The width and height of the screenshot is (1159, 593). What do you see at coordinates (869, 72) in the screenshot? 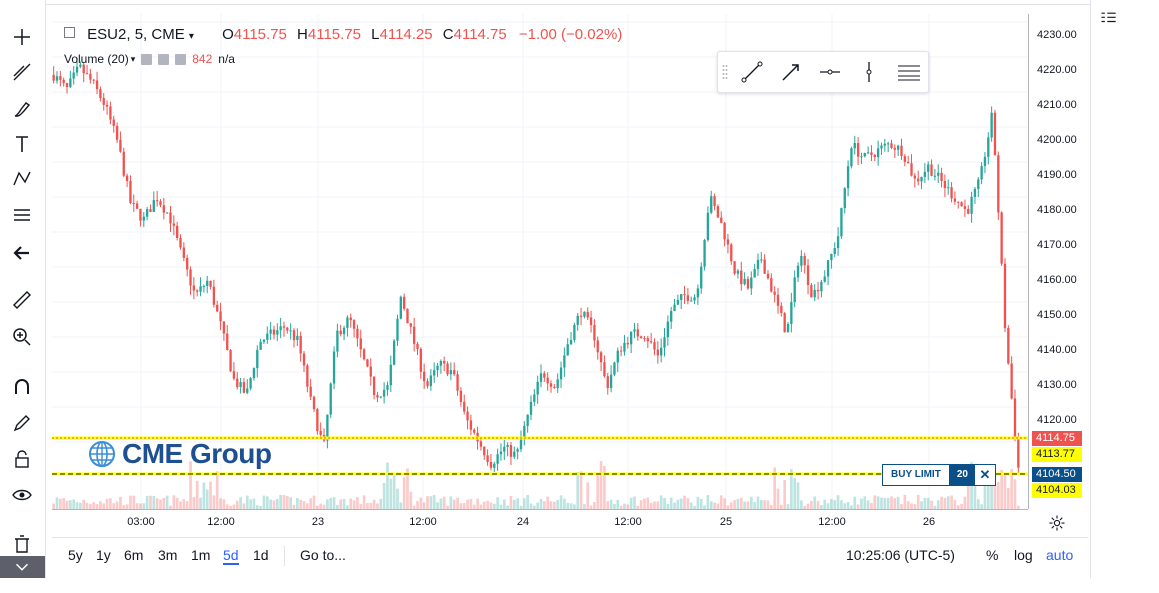
I see `vertical-line-icon` at bounding box center [869, 72].